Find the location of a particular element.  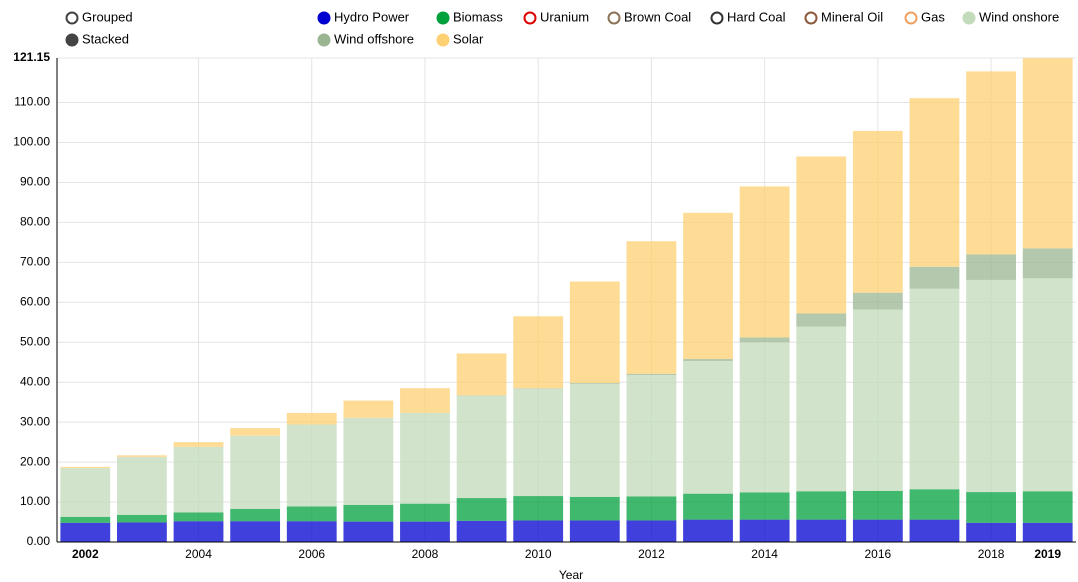

y-tick-label: 90.00 is located at coordinates (35, 182).